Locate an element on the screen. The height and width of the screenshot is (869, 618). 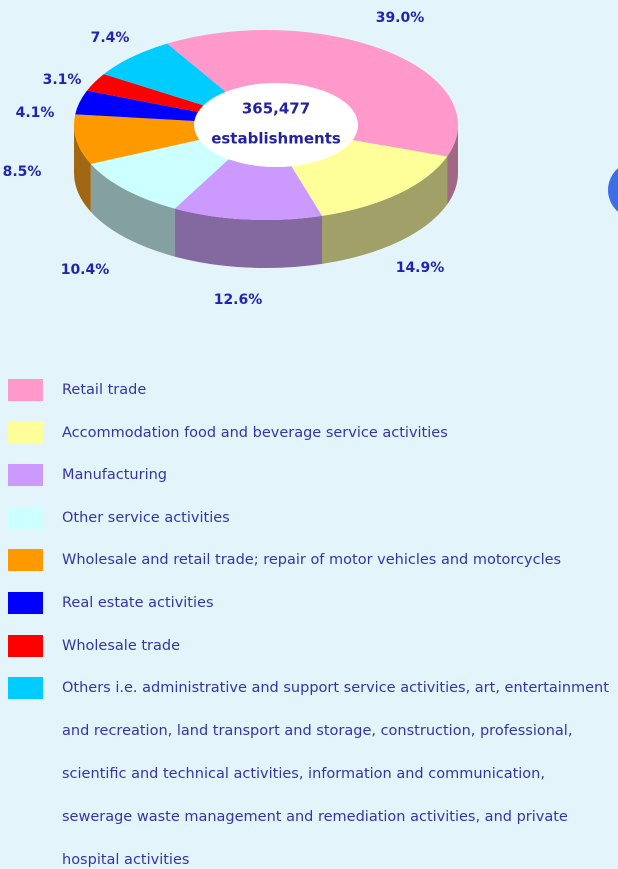
legend-label: Manufacturing is located at coordinates (114, 475).